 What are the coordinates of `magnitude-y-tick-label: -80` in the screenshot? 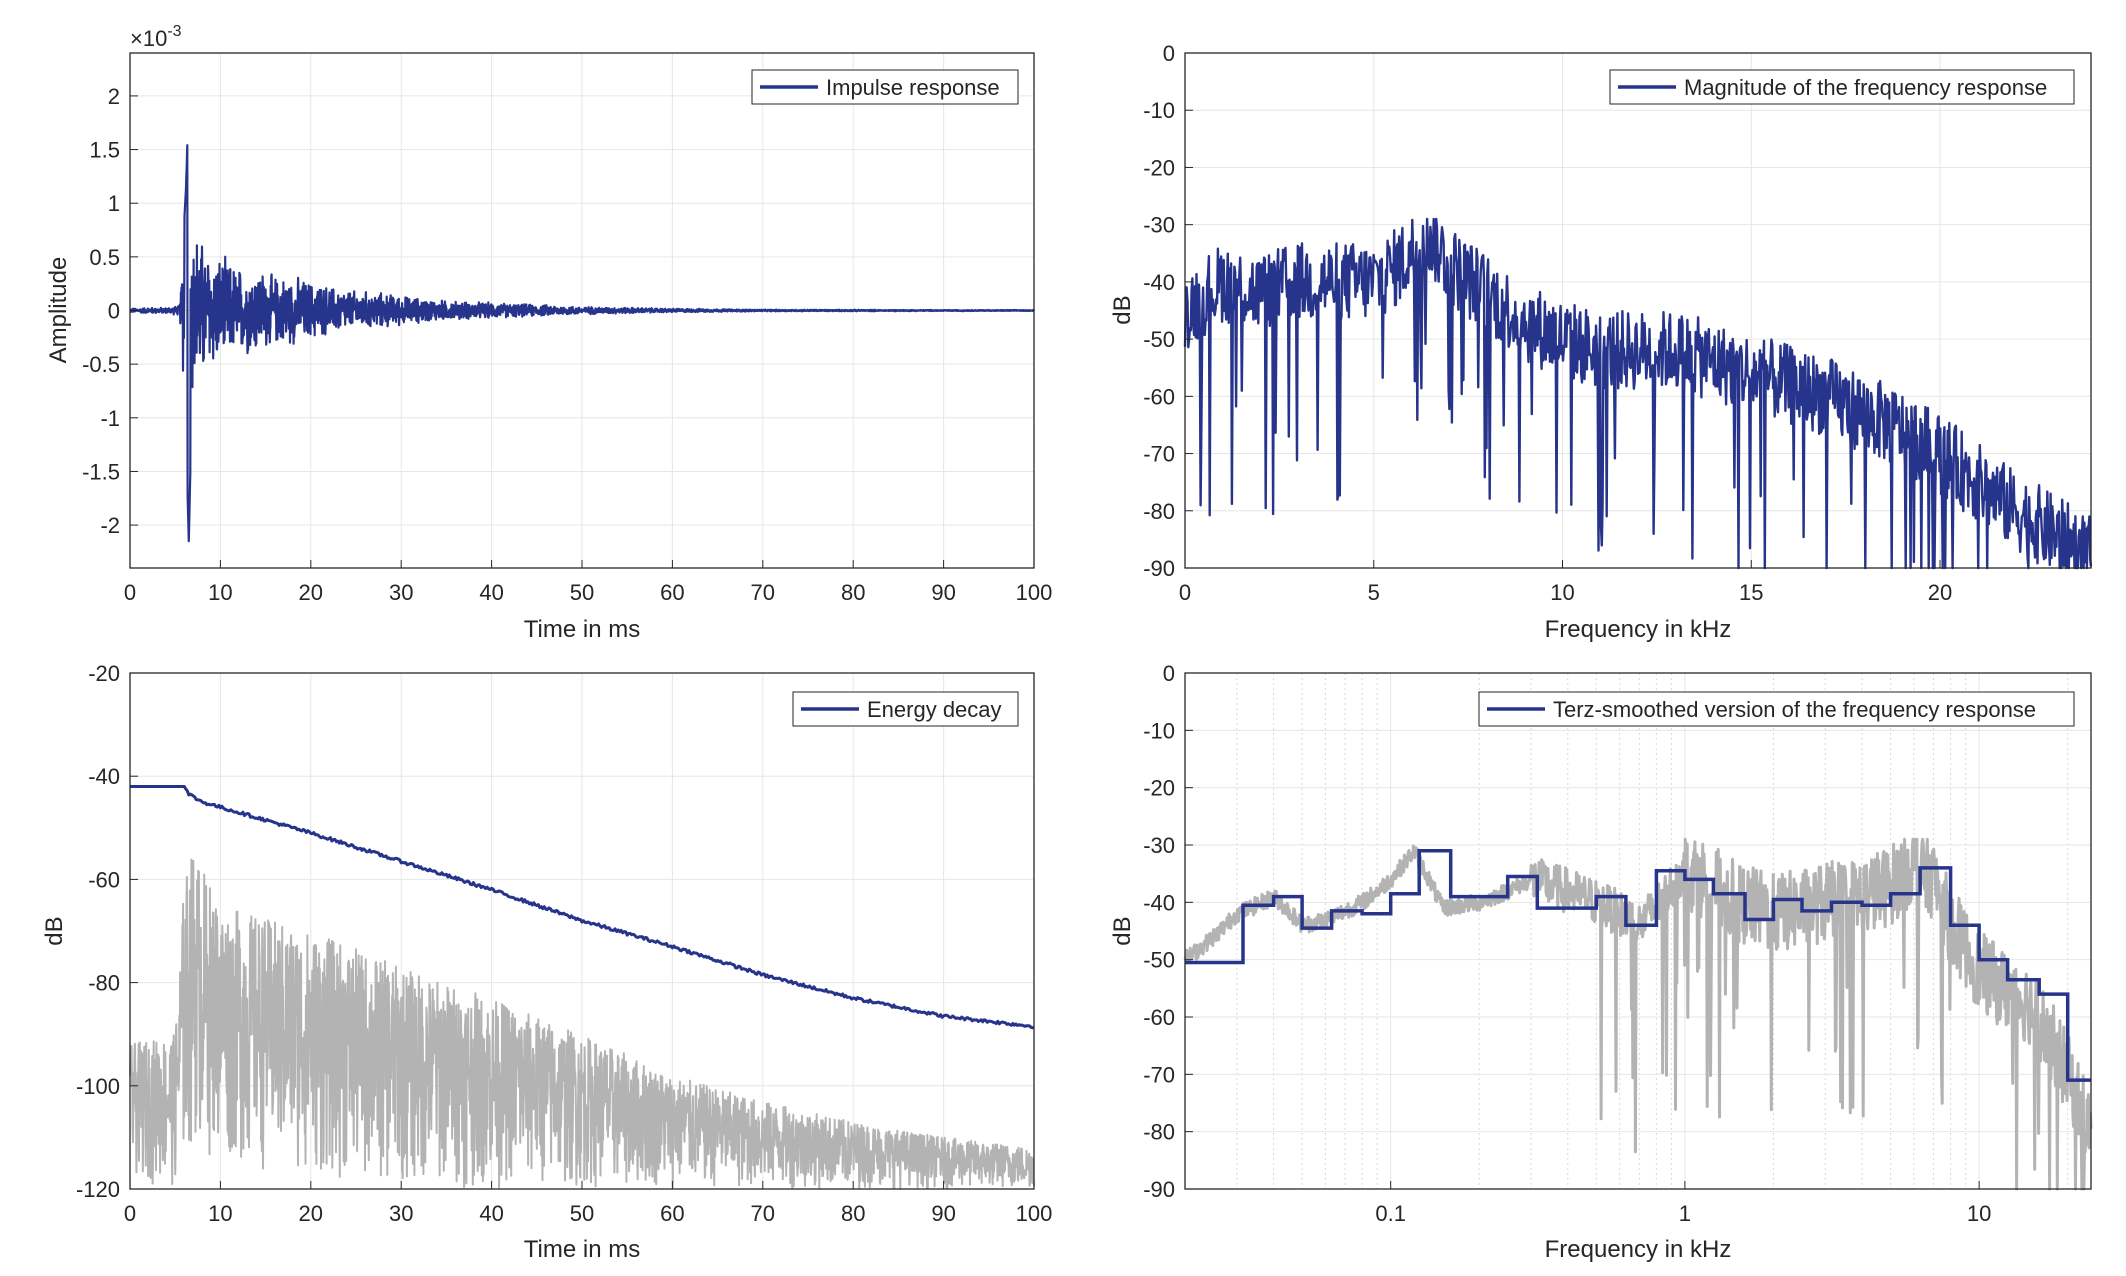 It's located at (1159, 511).